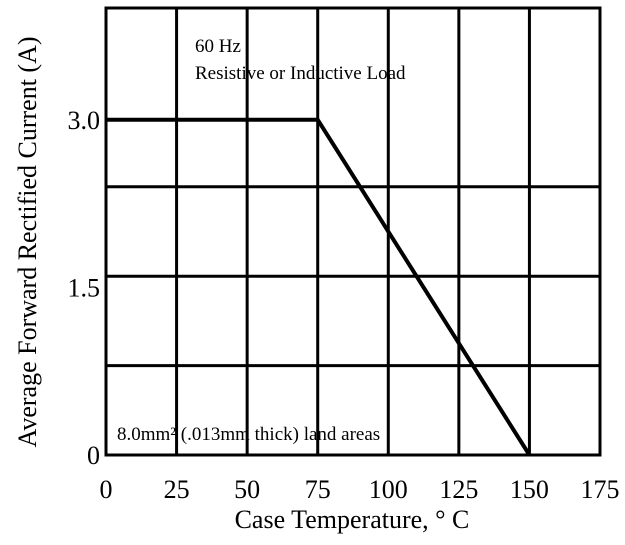  What do you see at coordinates (84, 120) in the screenshot?
I see `y-tick-label: 3.0` at bounding box center [84, 120].